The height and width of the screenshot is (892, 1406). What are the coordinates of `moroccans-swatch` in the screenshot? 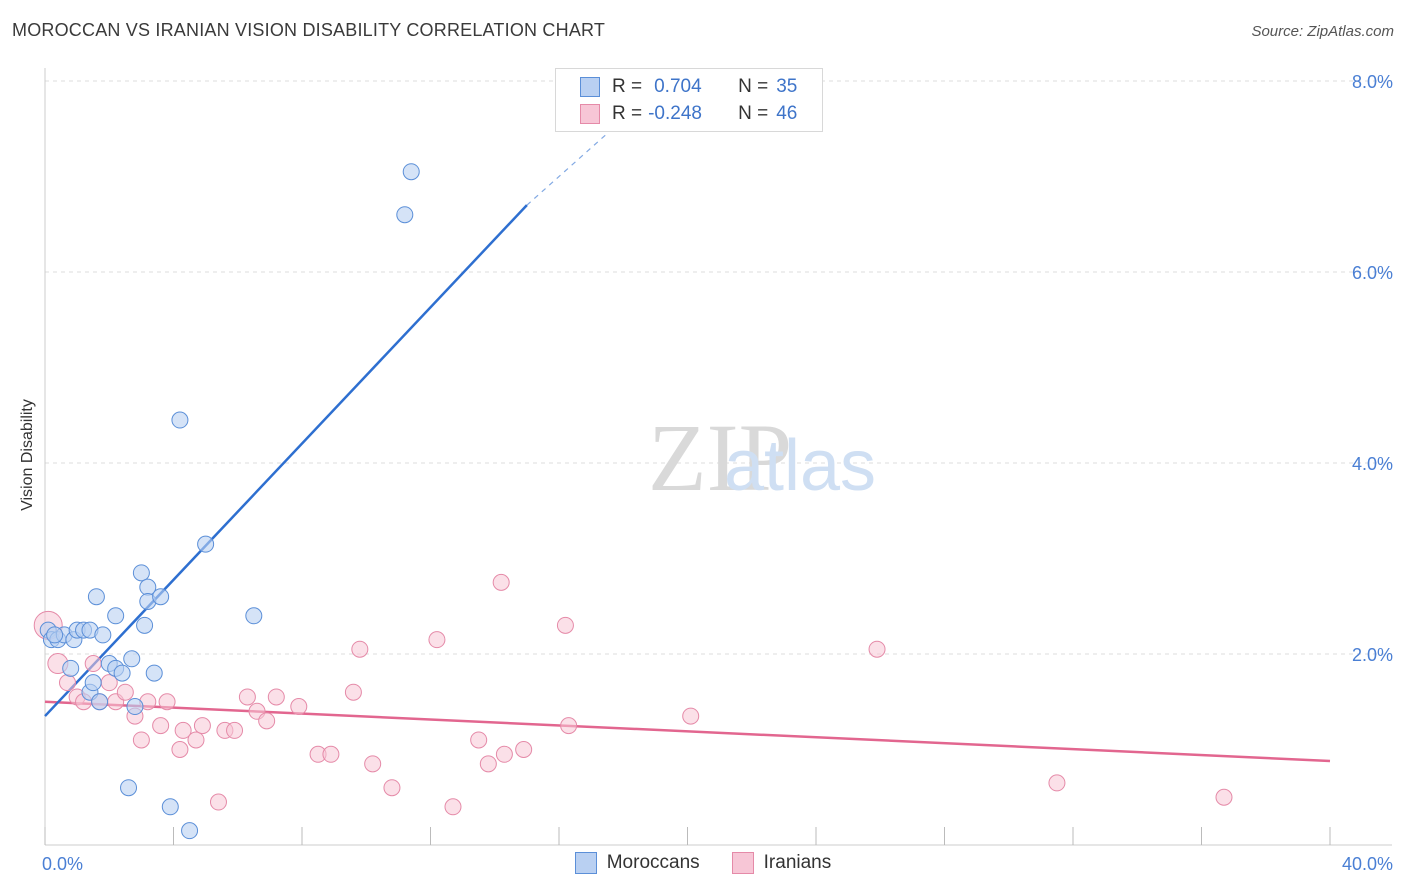 It's located at (590, 87).